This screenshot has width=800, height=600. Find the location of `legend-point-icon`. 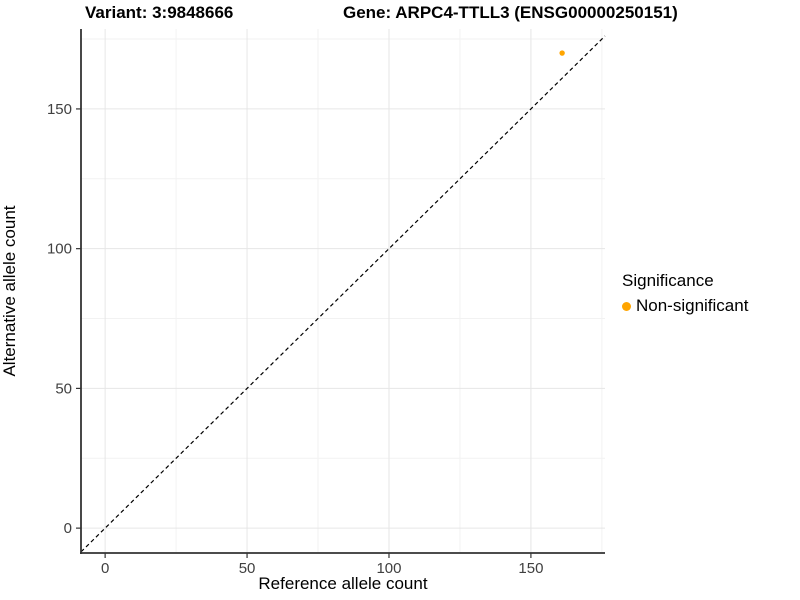

legend-point-icon is located at coordinates (626, 306).